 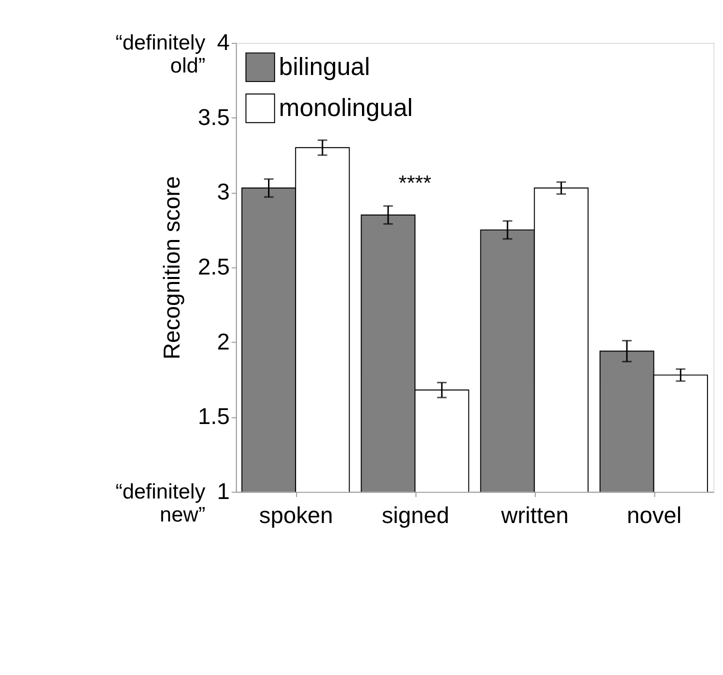 What do you see at coordinates (223, 42) in the screenshot?
I see `y-tick-label: 4` at bounding box center [223, 42].